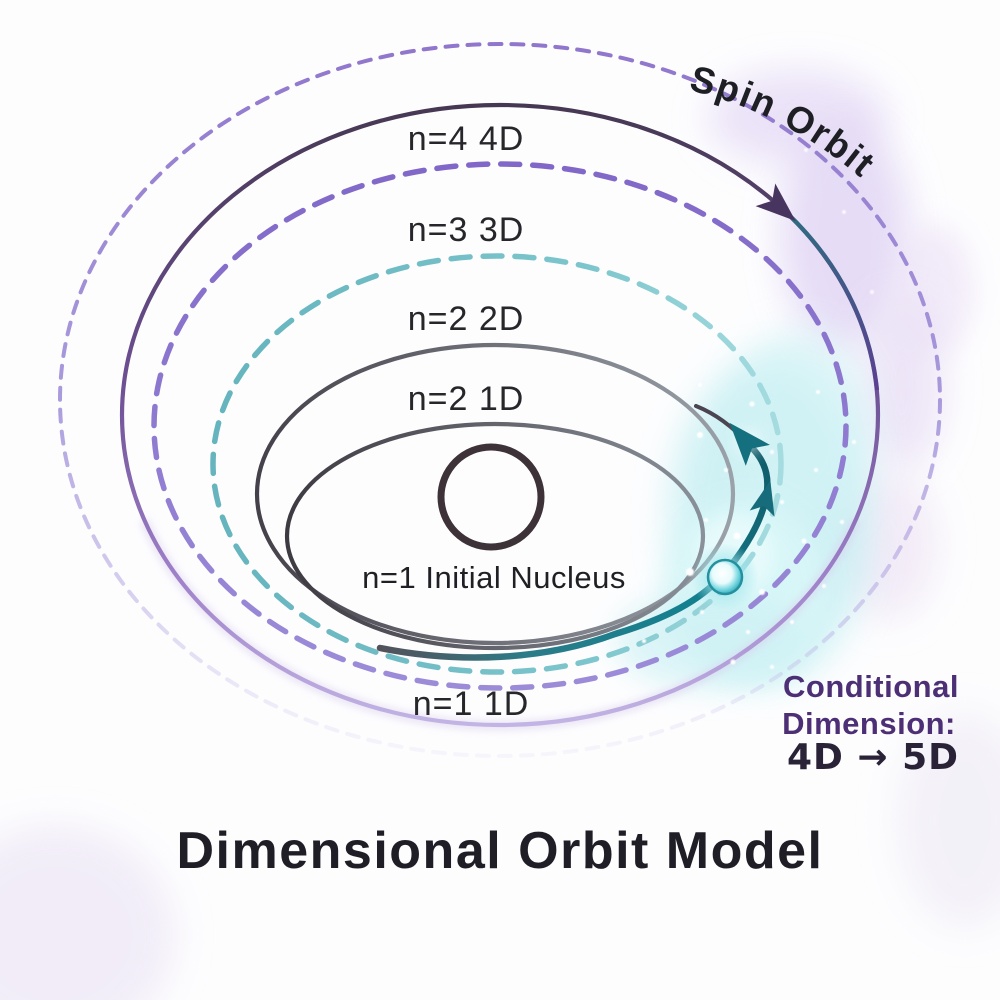 The height and width of the screenshot is (1000, 1000). I want to click on nucleus-circle, so click(491, 497).